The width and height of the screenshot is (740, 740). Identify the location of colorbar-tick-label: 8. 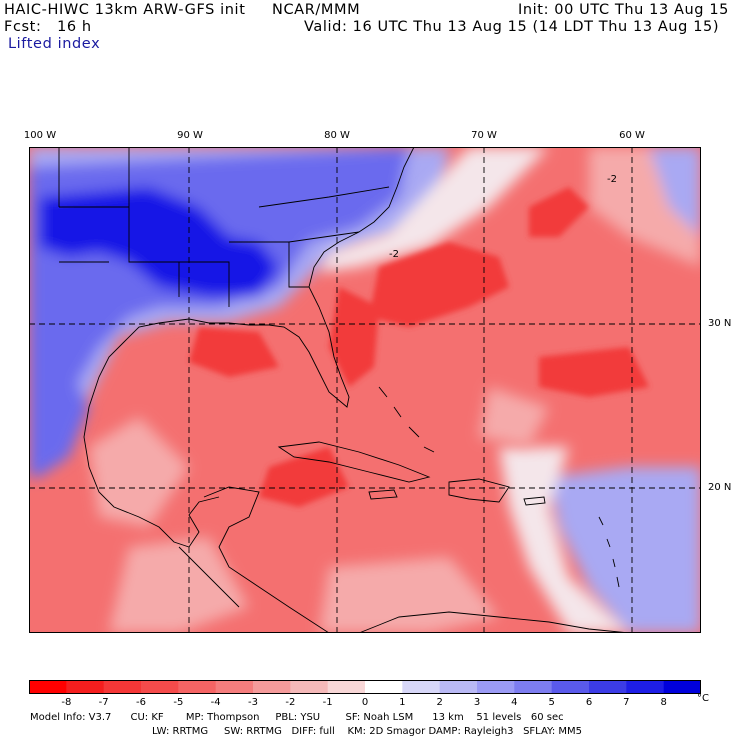
(663, 702).